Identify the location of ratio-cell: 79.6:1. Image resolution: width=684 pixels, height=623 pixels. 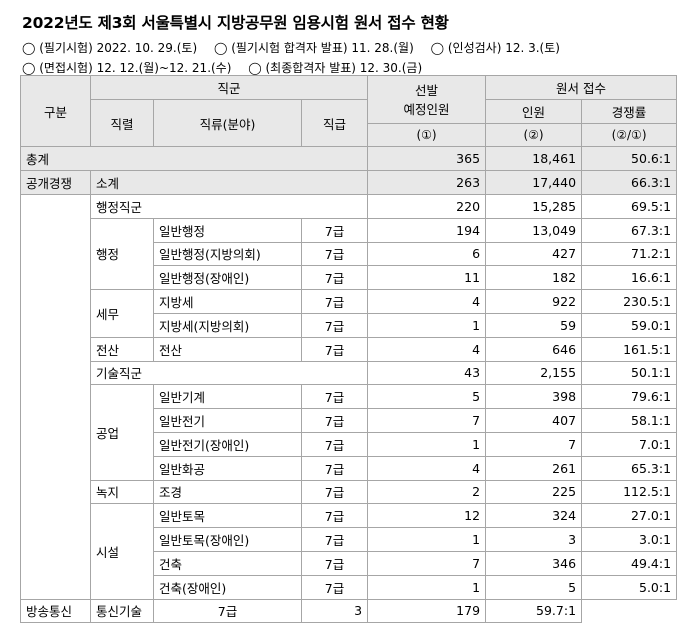
(629, 397).